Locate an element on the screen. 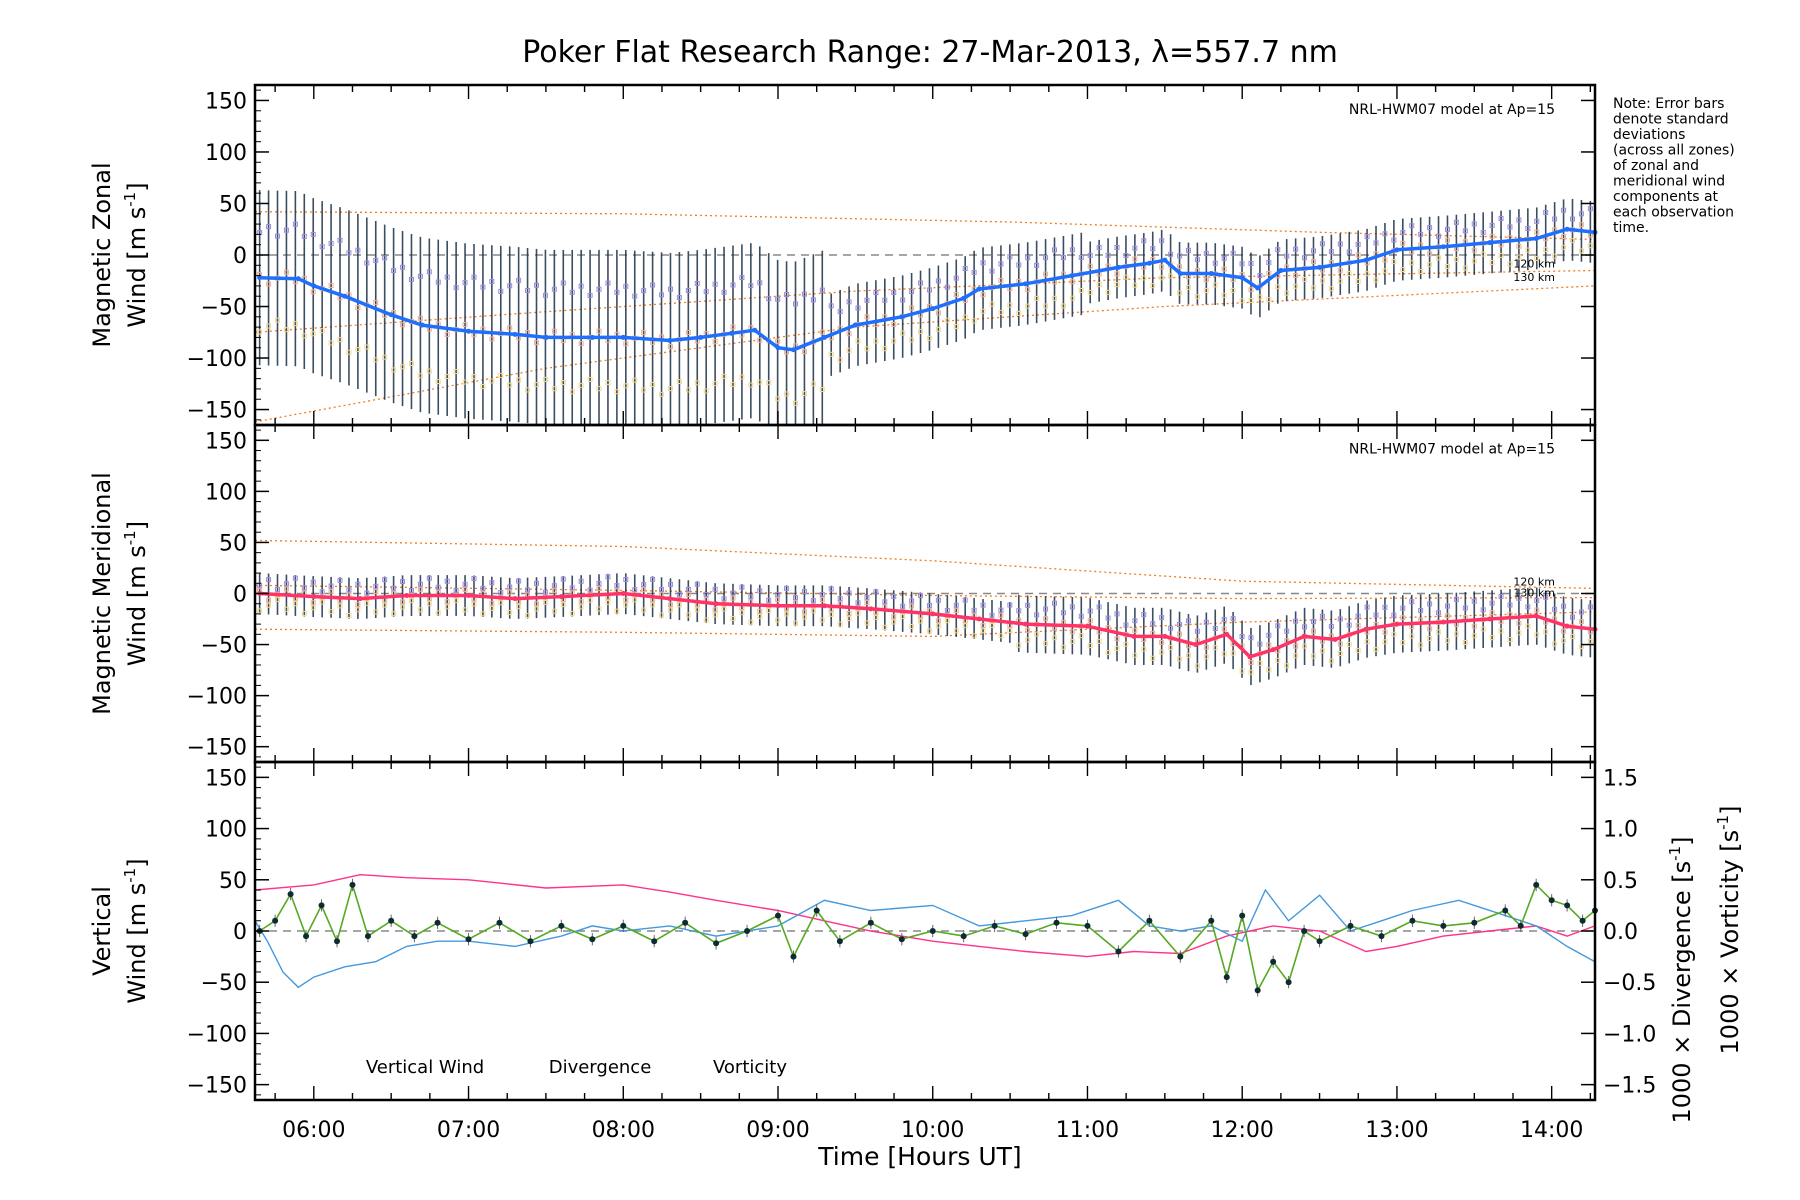 This screenshot has width=1800, height=1200. note-line: deviations is located at coordinates (1649, 135).